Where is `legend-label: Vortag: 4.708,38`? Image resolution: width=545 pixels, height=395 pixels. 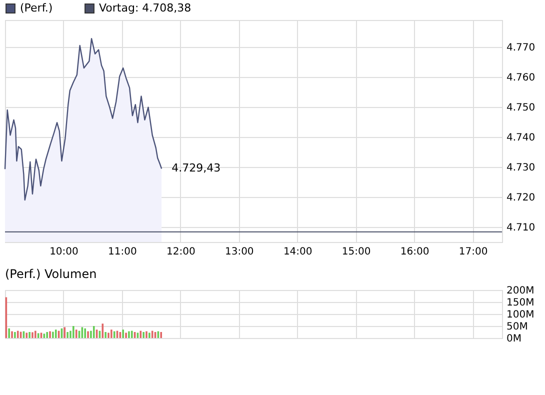 legend-label: Vortag: 4.708,38 is located at coordinates (145, 8).